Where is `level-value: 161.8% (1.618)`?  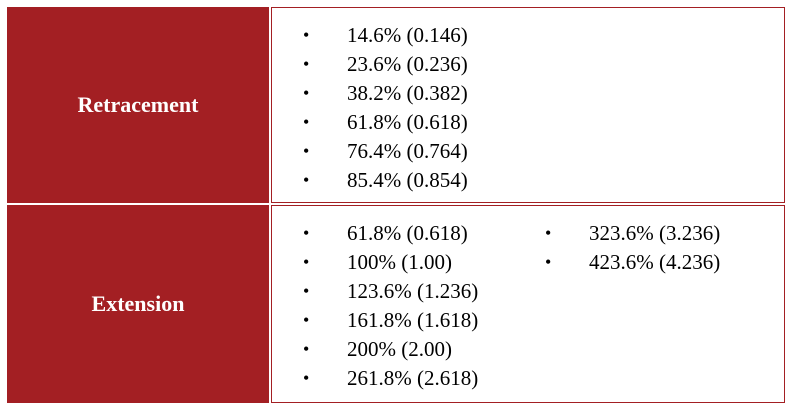
level-value: 161.8% (1.618) is located at coordinates (413, 320).